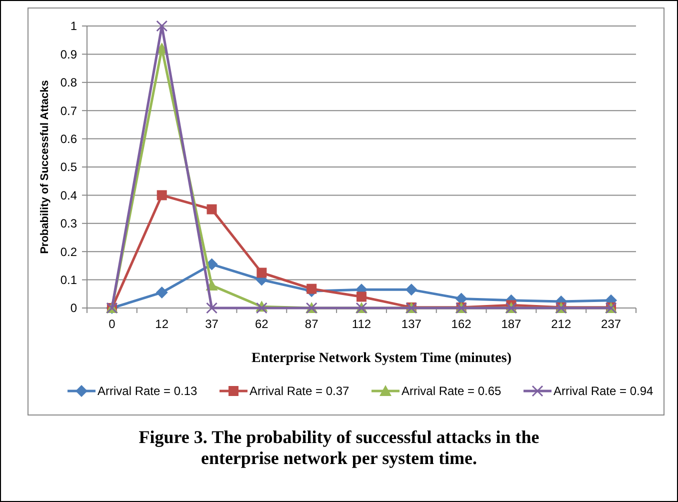 Image resolution: width=678 pixels, height=502 pixels. I want to click on x-tick-label: 112, so click(362, 324).